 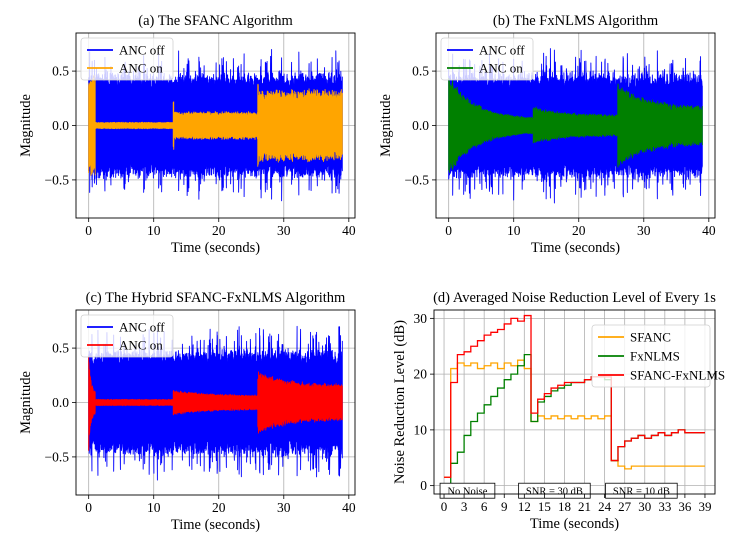 I want to click on x-tick-label: 39, so click(x=704, y=506).